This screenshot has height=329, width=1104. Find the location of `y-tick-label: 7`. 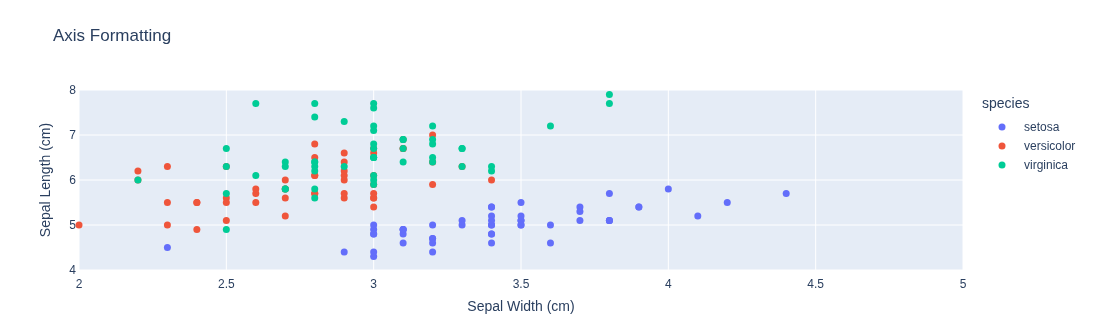

y-tick-label: 7 is located at coordinates (73, 135).